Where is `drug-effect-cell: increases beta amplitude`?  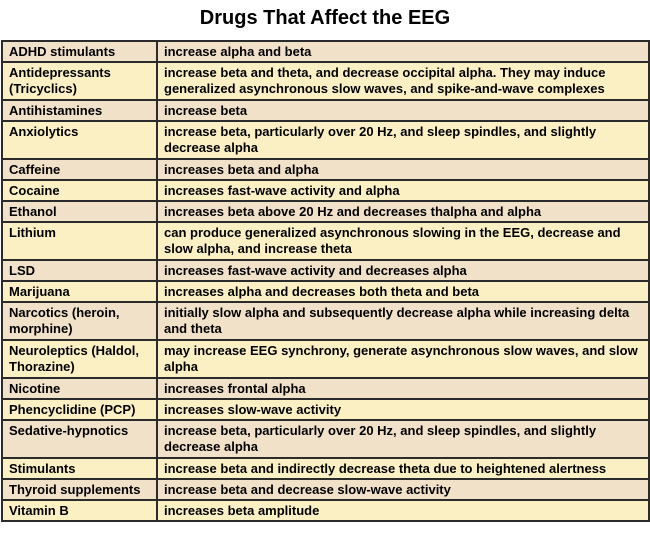 drug-effect-cell: increases beta amplitude is located at coordinates (403, 510).